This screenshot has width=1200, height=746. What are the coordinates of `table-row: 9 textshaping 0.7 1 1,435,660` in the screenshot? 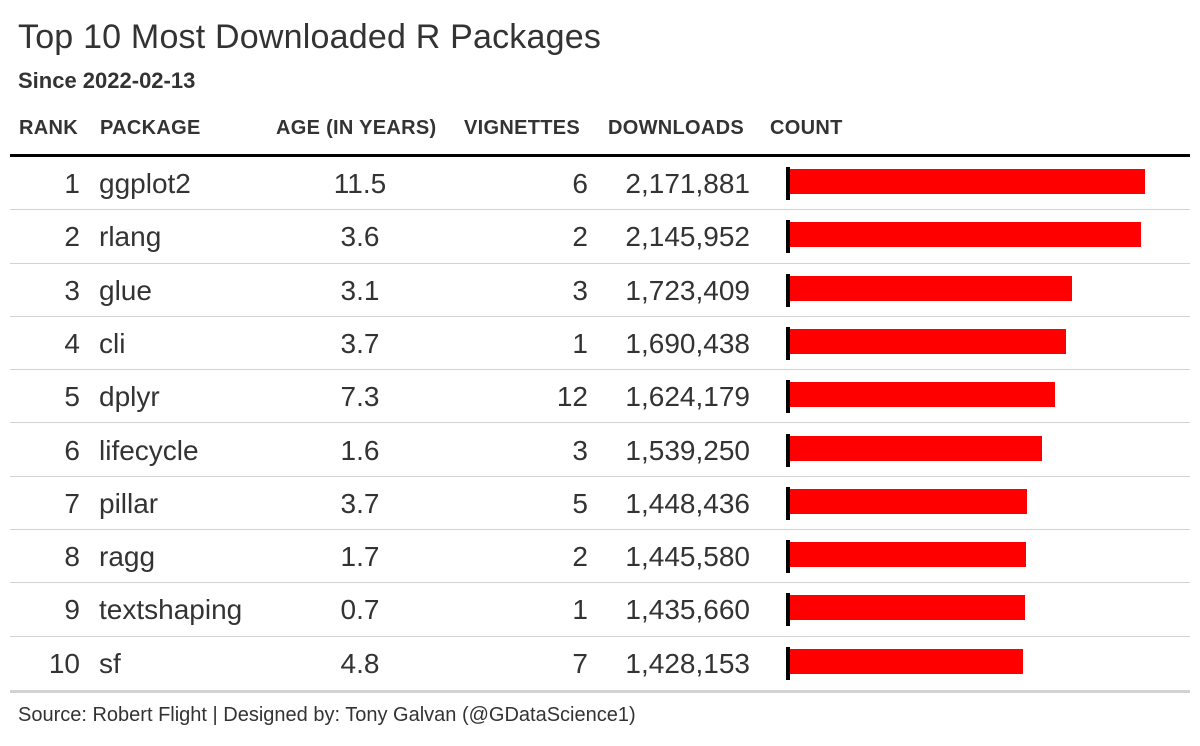 It's located at (600, 610).